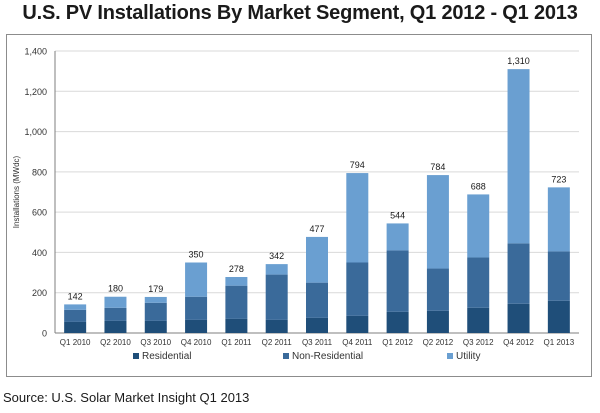  What do you see at coordinates (39, 213) in the screenshot?
I see `y-tick-label: 600` at bounding box center [39, 213].